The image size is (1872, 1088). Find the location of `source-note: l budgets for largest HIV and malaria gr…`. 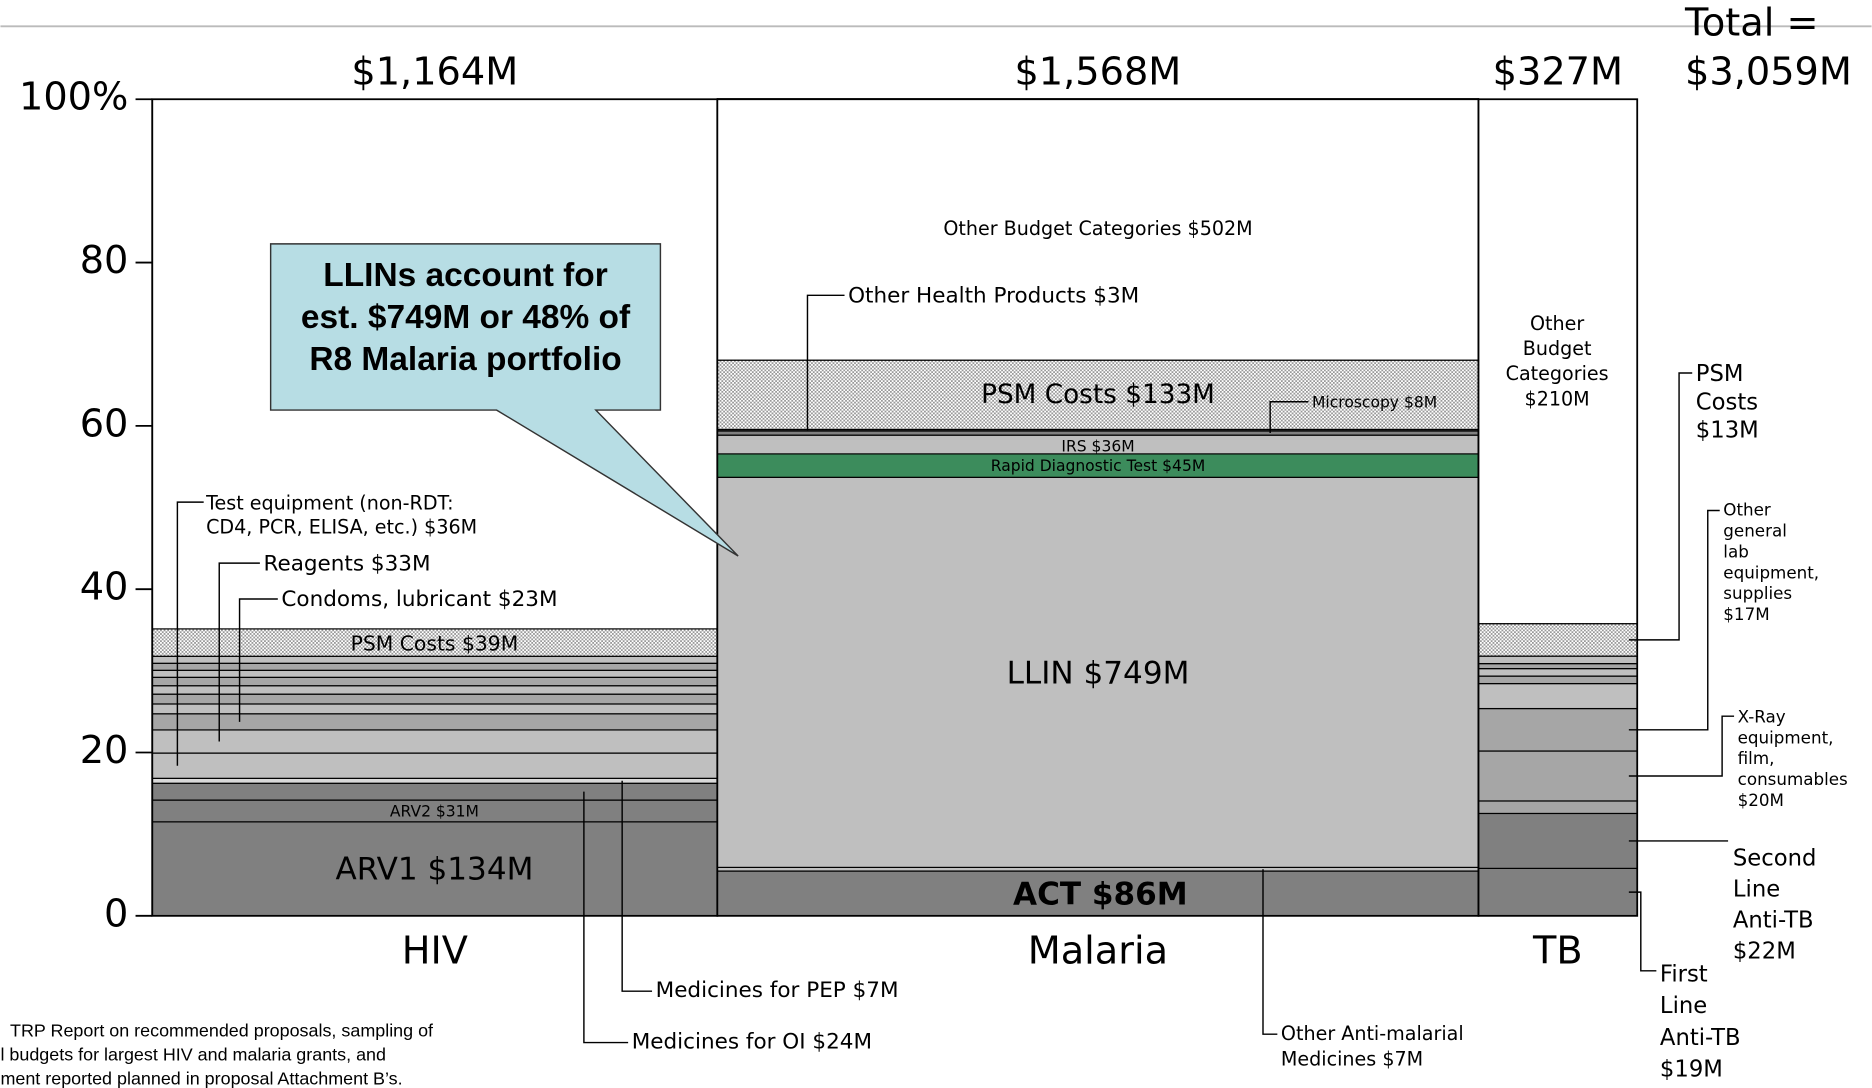

source-note: l budgets for largest HIV and malaria gr… is located at coordinates (193, 1054).